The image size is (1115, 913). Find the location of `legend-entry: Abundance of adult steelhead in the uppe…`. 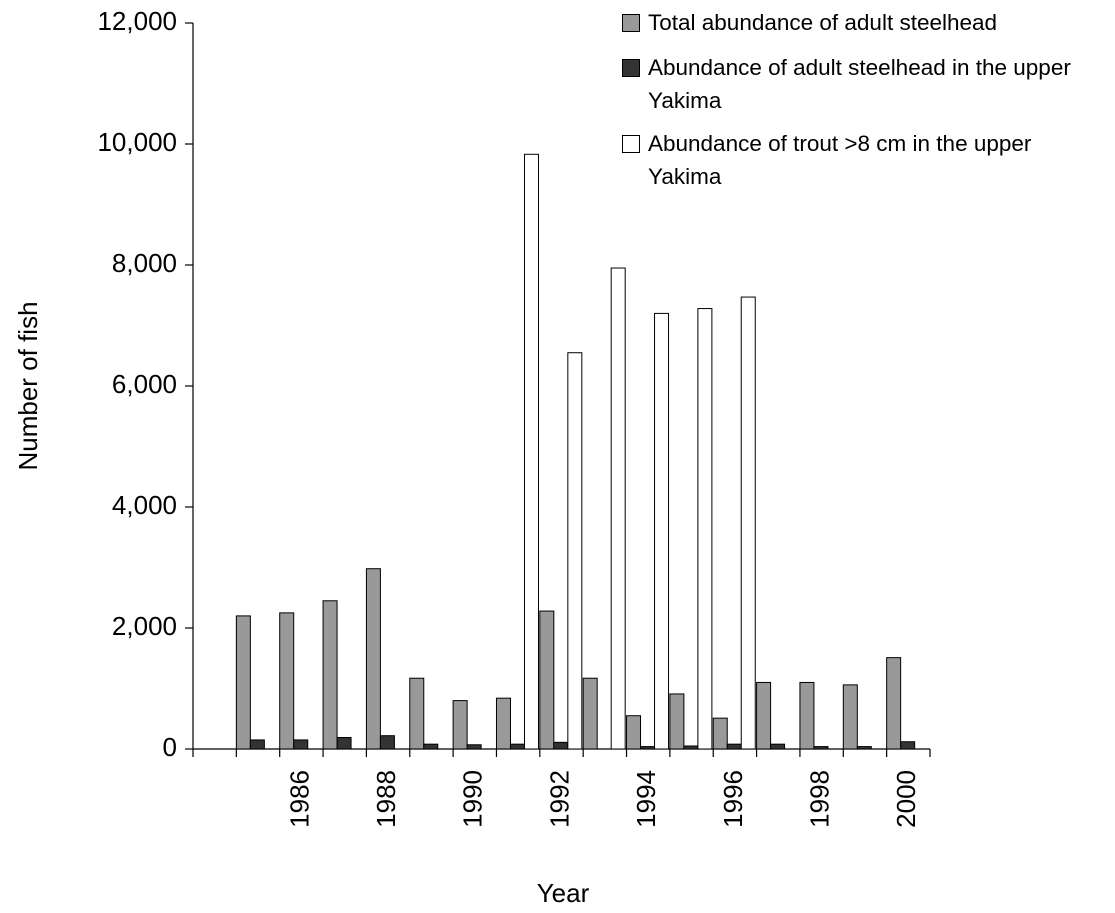

legend-entry: Abundance of adult steelhead in the uppe… is located at coordinates (855, 84).